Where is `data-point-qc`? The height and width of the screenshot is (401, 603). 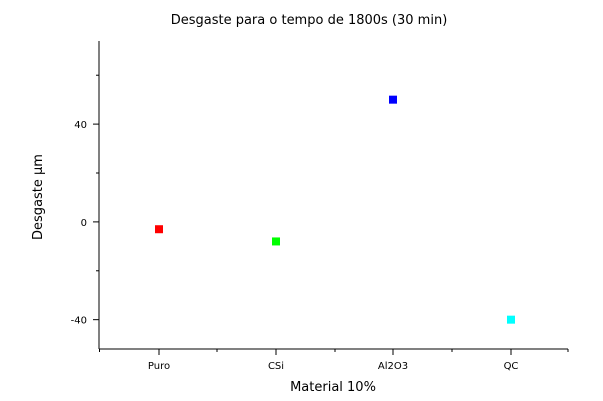 data-point-qc is located at coordinates (511, 319).